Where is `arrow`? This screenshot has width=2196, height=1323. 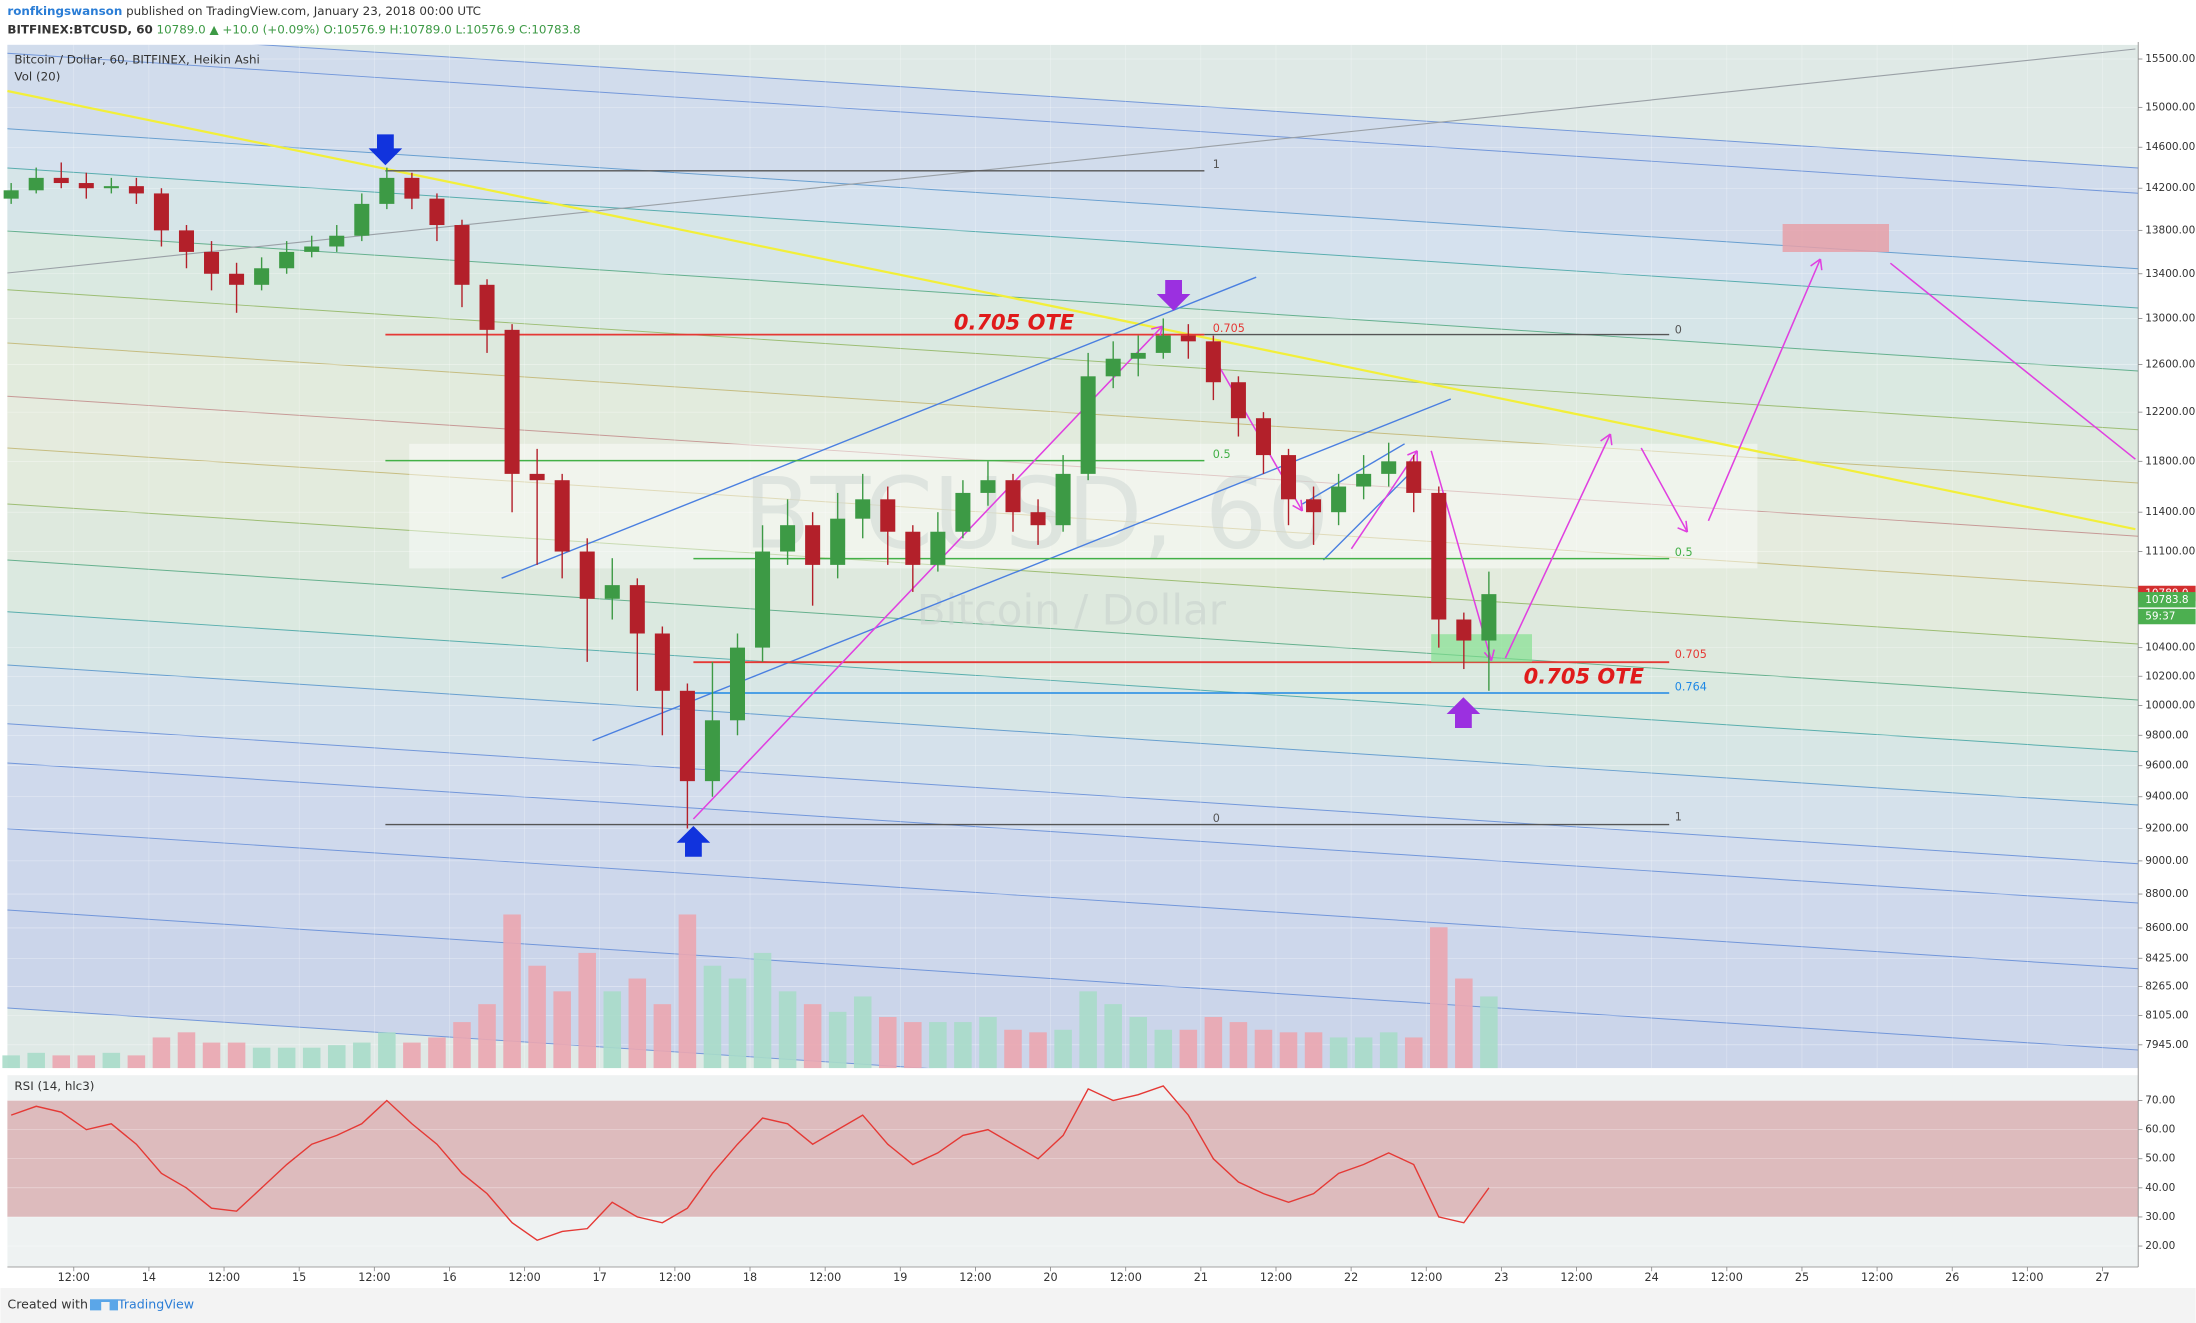 arrow is located at coordinates (2012, 361).